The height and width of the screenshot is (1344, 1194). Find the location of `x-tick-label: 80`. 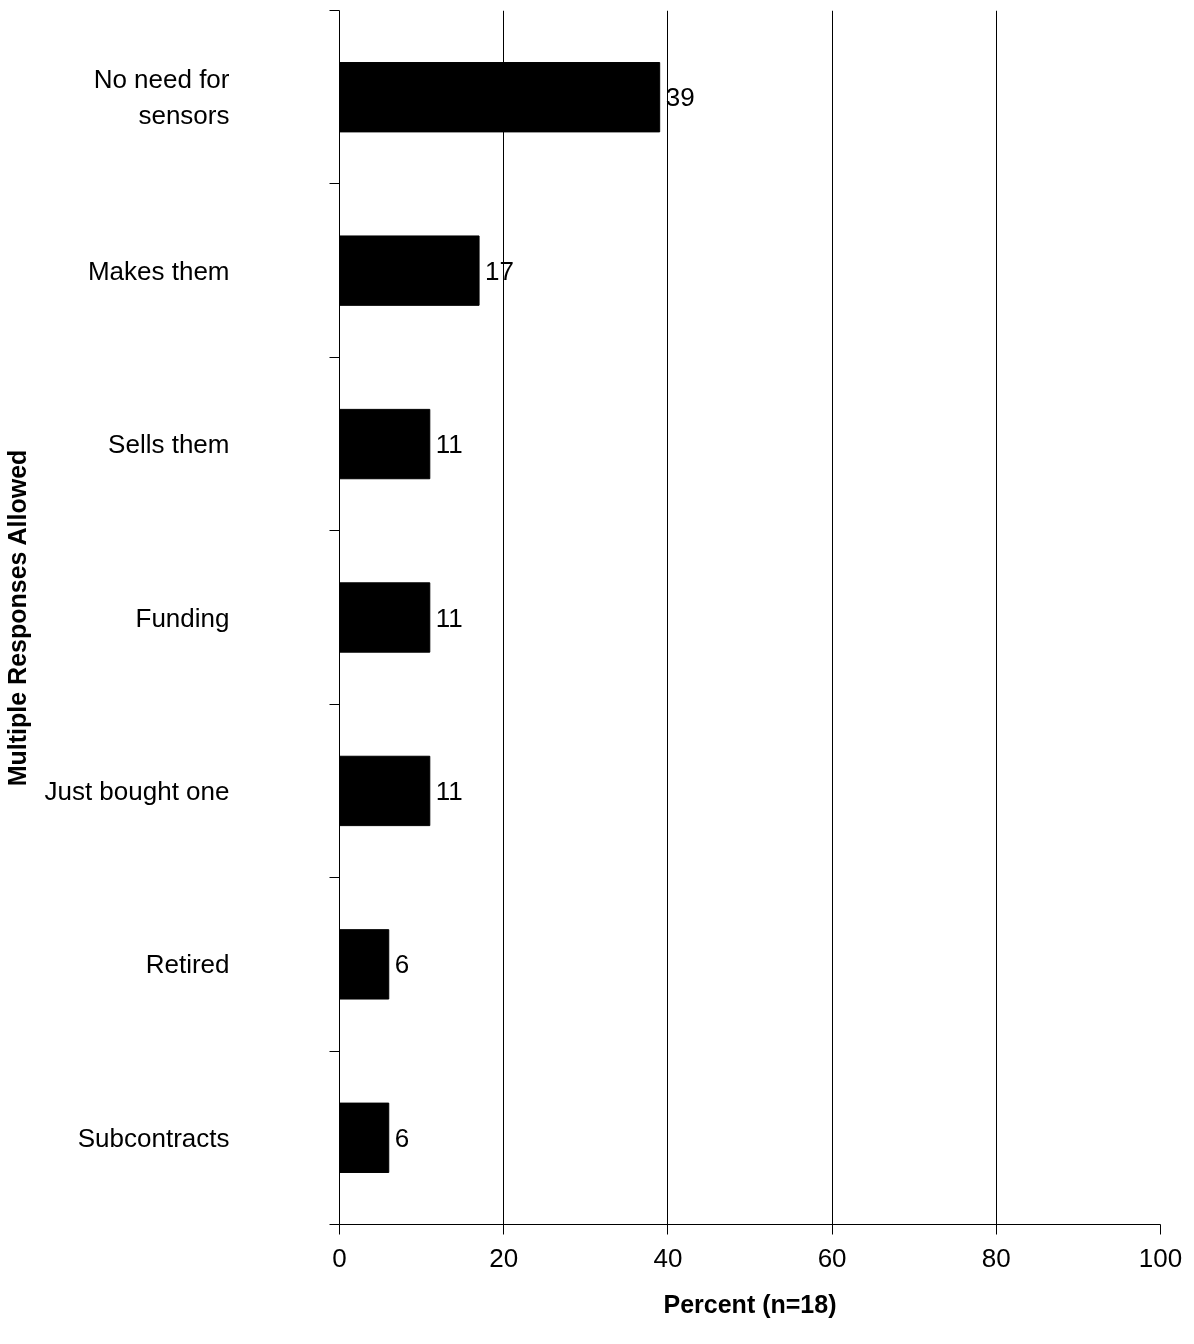

x-tick-label: 80 is located at coordinates (996, 1257).